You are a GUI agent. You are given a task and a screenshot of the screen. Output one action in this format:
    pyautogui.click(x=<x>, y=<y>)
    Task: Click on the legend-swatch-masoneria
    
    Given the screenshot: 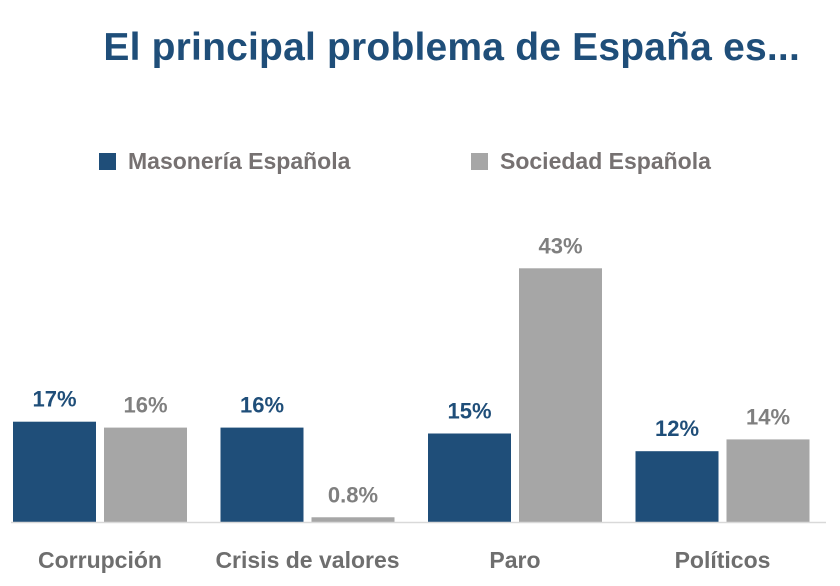 What is the action you would take?
    pyautogui.click(x=107, y=161)
    